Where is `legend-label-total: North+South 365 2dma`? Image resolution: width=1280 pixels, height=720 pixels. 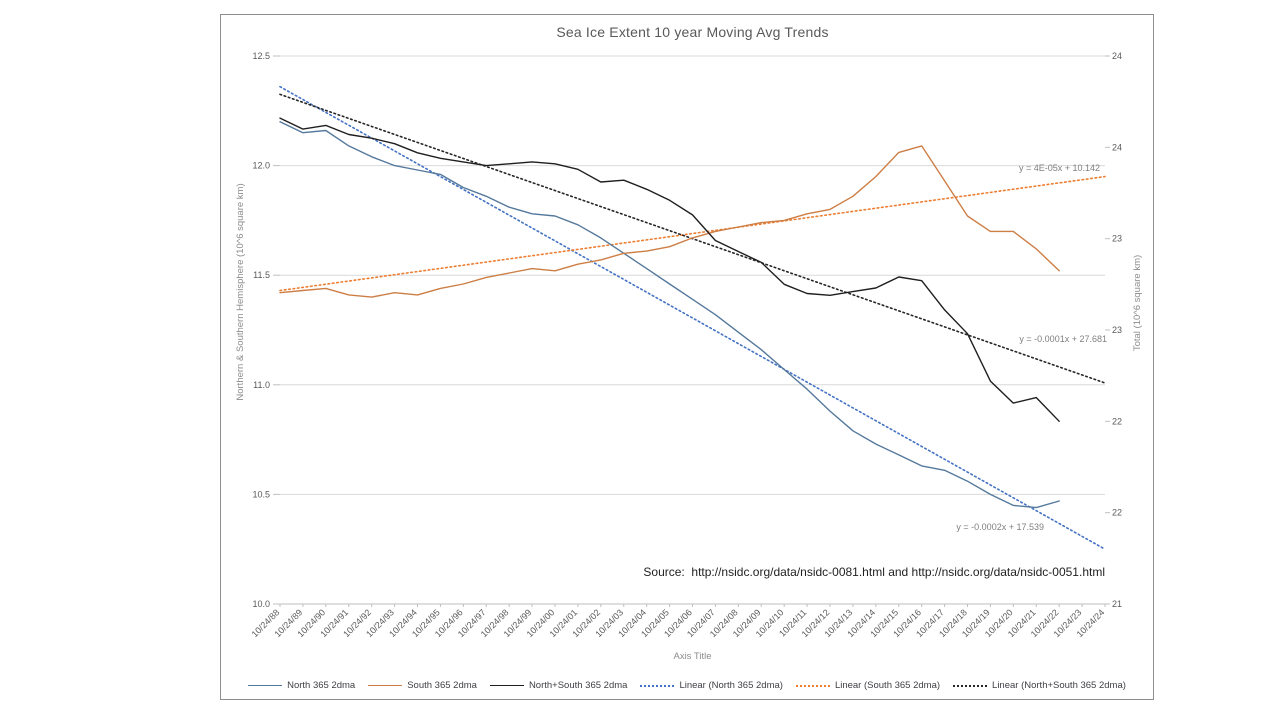 legend-label-total: North+South 365 2dma is located at coordinates (578, 685).